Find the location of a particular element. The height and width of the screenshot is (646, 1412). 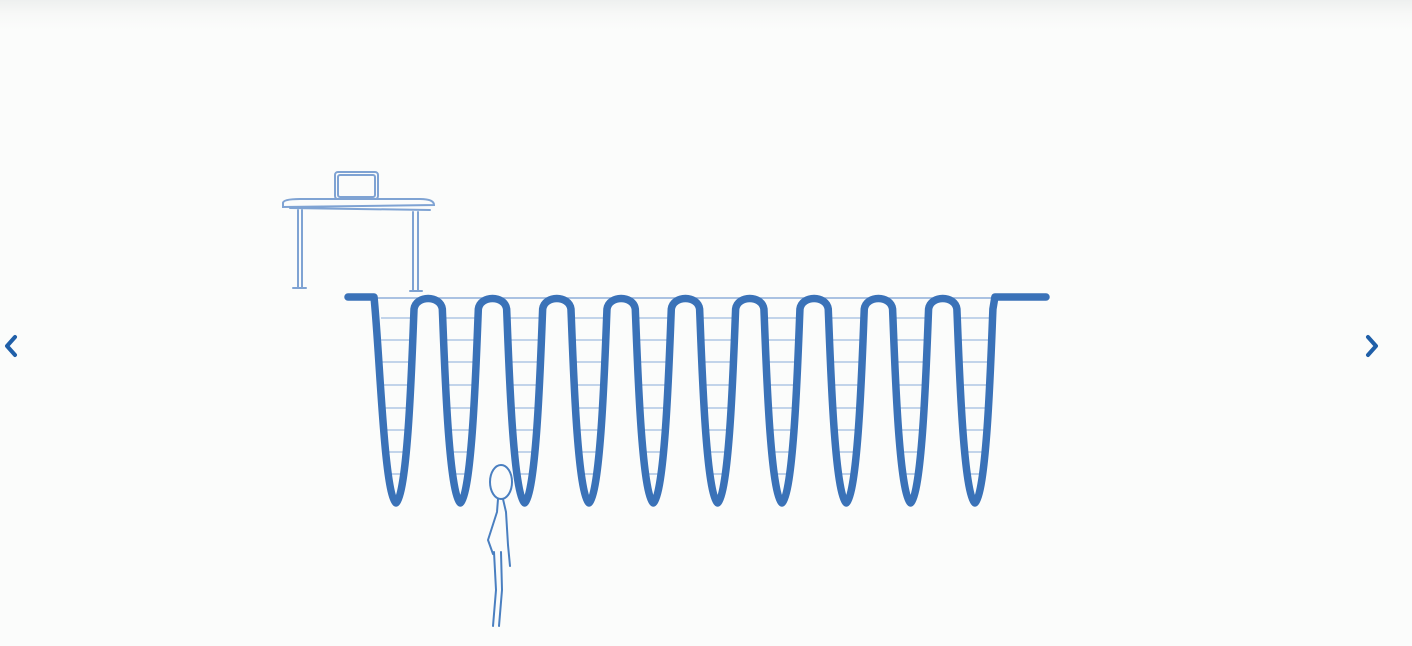

previous-slide-button is located at coordinates (16, 346).